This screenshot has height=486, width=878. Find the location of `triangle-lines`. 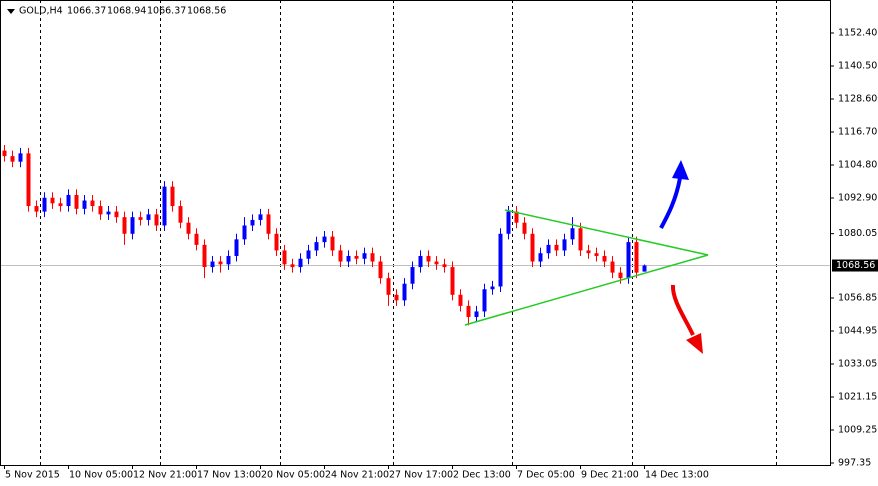

triangle-lines is located at coordinates (586, 267).